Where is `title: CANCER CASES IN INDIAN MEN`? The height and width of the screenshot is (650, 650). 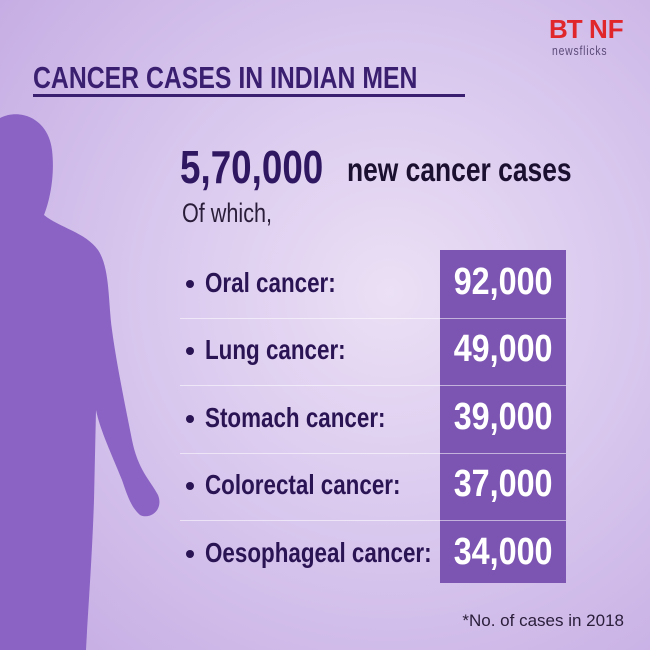 title: CANCER CASES IN INDIAN MEN is located at coordinates (225, 77).